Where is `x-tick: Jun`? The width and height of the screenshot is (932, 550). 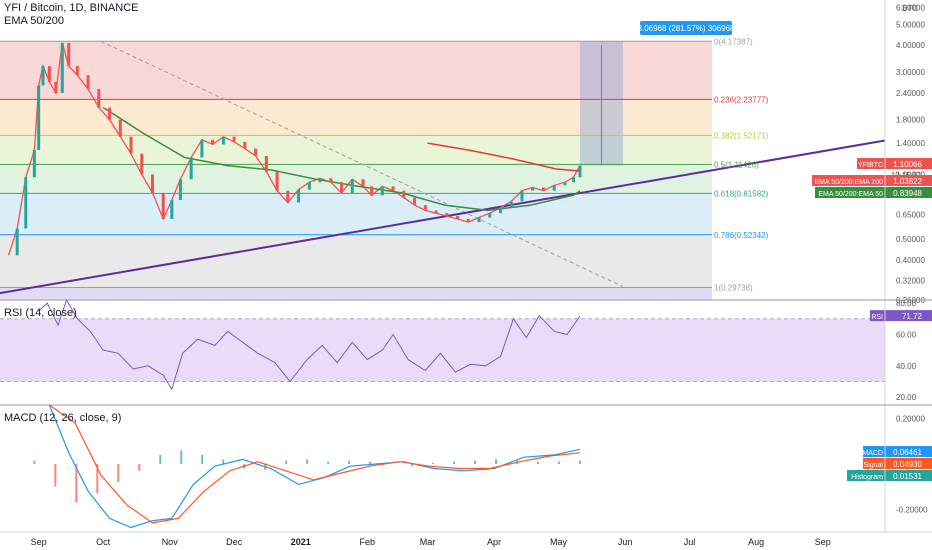
x-tick: Jun is located at coordinates (625, 542).